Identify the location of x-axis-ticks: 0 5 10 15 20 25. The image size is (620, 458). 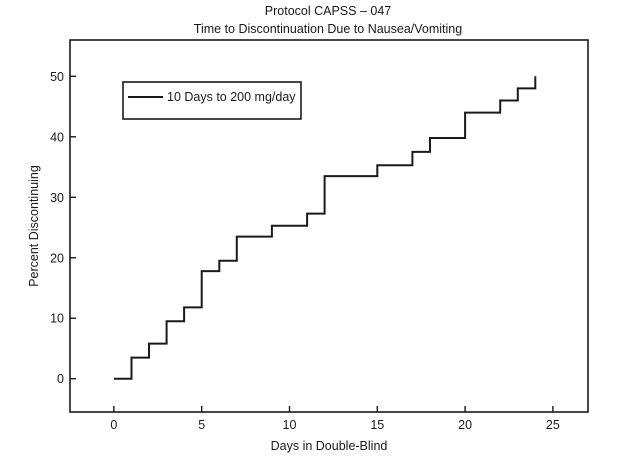
(335, 419).